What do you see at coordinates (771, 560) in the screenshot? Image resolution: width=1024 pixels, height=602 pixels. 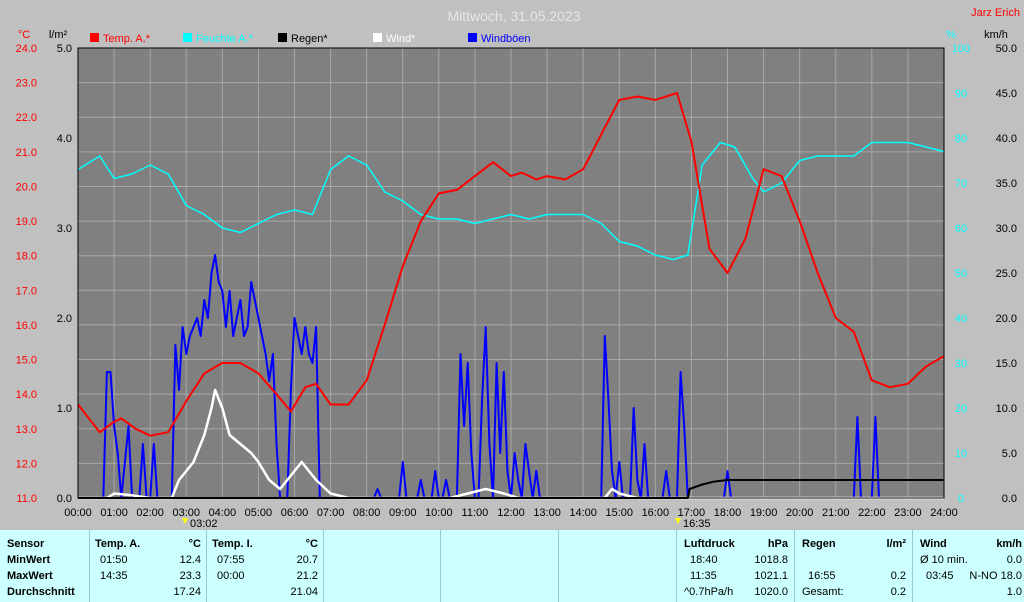 I see `pressure-min: 1018.8` at bounding box center [771, 560].